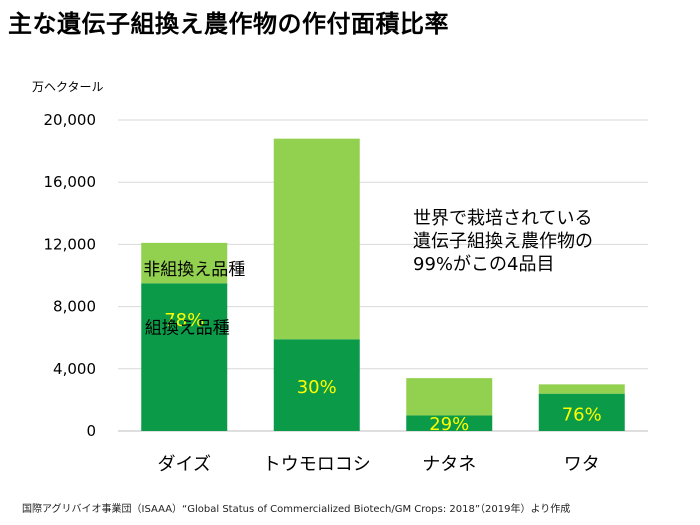 This screenshot has height=525, width=700. Describe the element at coordinates (74, 369) in the screenshot. I see `y-tick-label: 4,000` at that location.